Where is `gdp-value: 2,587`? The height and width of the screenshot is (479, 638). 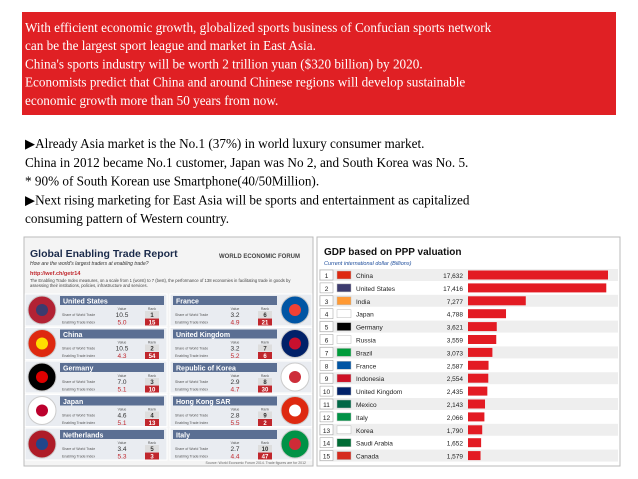 gdp-value: 2,587 is located at coordinates (455, 366).